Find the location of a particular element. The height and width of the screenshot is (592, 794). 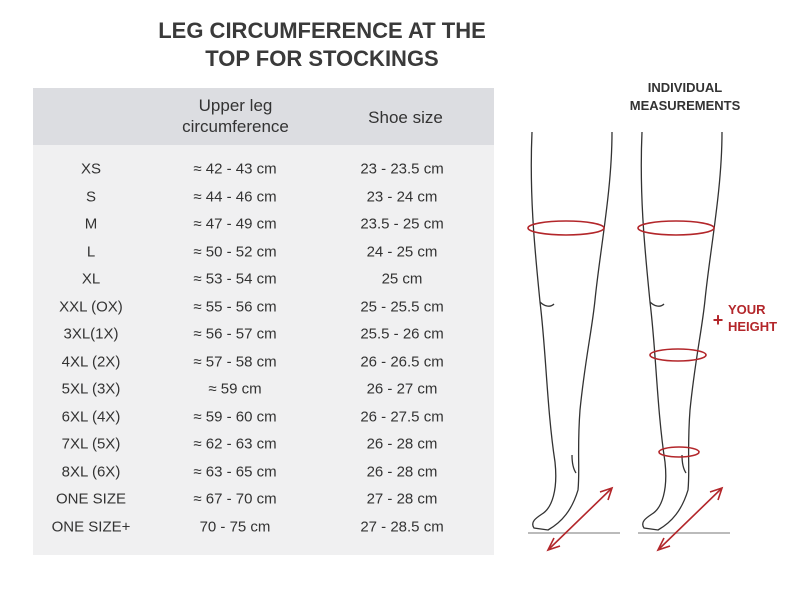

table-cell: ≈ 62 - 63 cm is located at coordinates (235, 444).